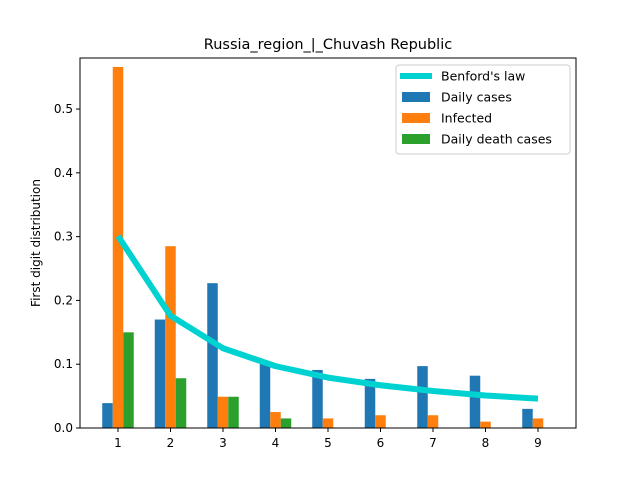 The height and width of the screenshot is (484, 640). I want to click on y-tick-label: 0.1, so click(63, 364).